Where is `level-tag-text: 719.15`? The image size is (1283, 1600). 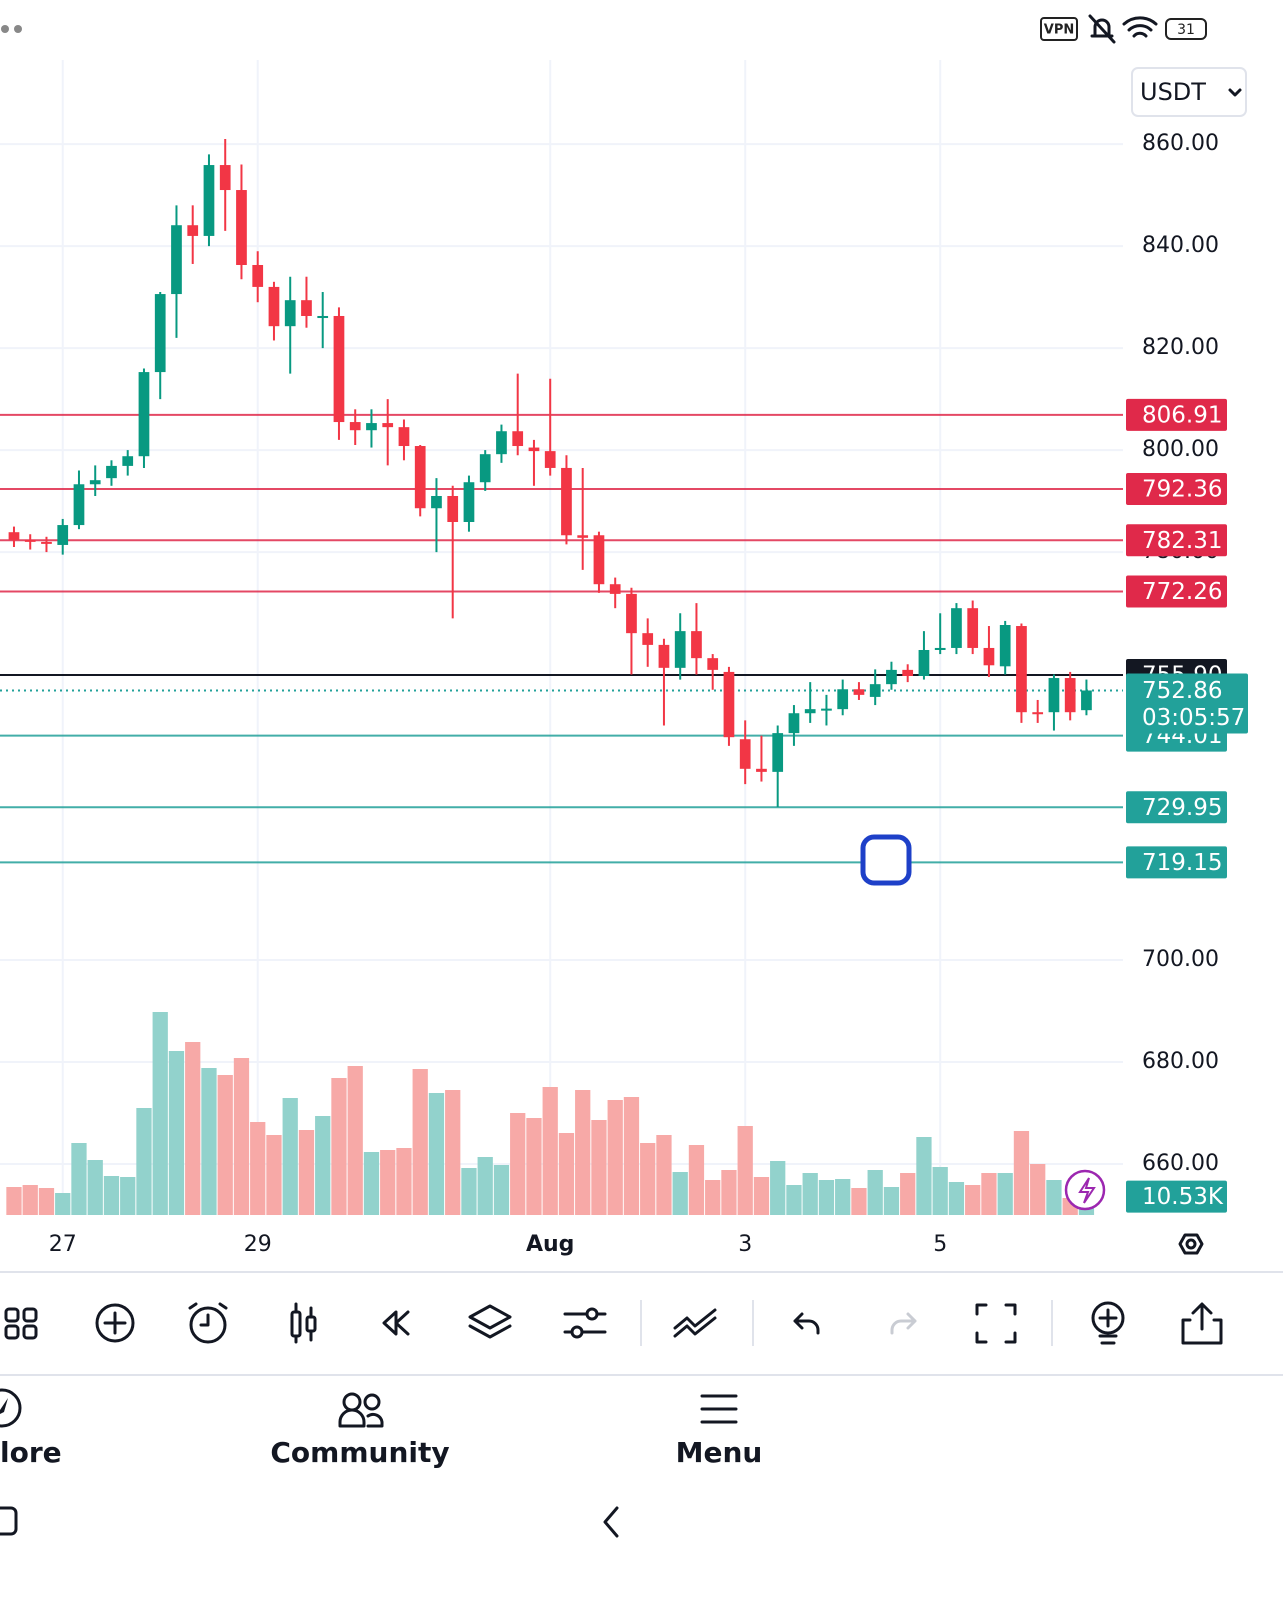 level-tag-text: 719.15 is located at coordinates (1182, 863).